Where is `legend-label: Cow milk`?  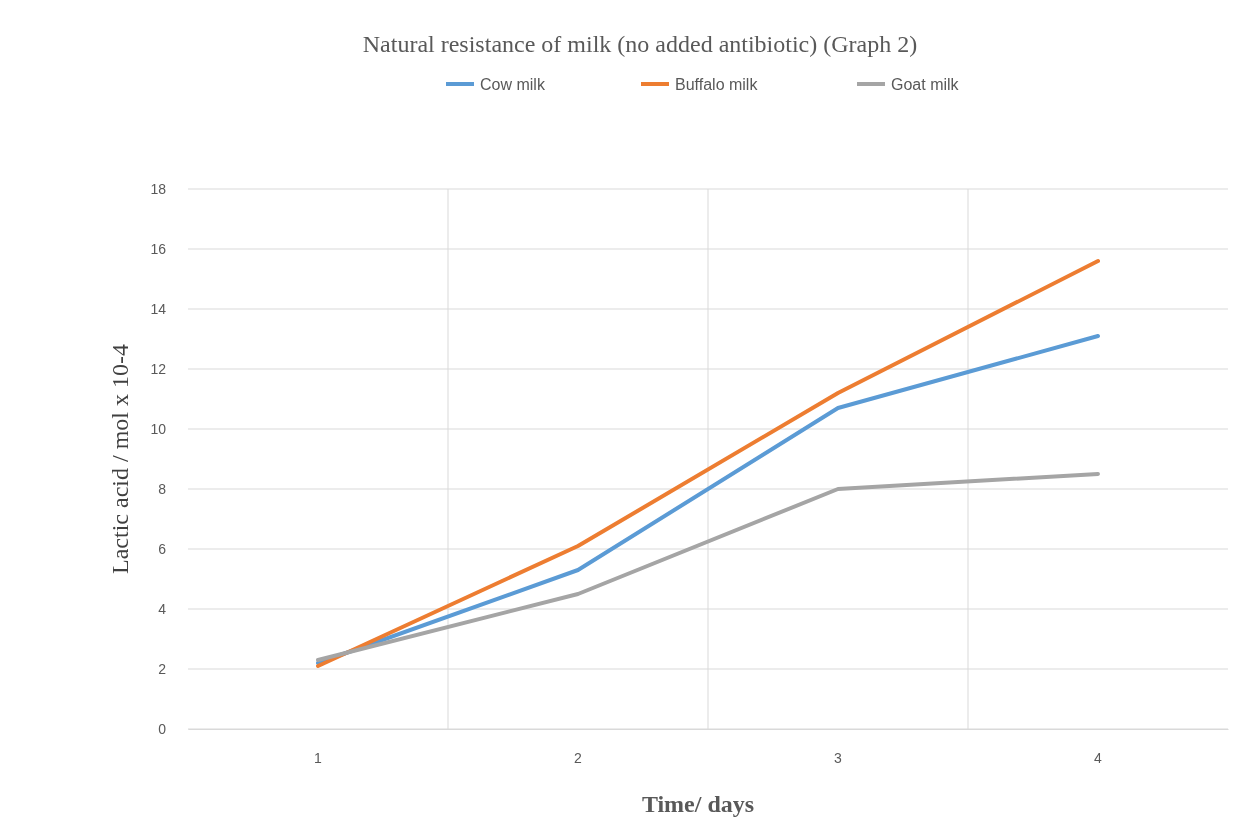
legend-label: Cow milk is located at coordinates (513, 84).